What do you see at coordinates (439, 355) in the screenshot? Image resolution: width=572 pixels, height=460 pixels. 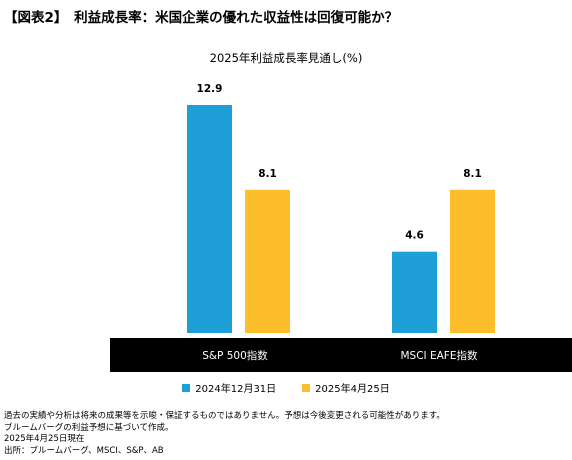 I see `category-label-eafe: MSCI EAFE指数` at bounding box center [439, 355].